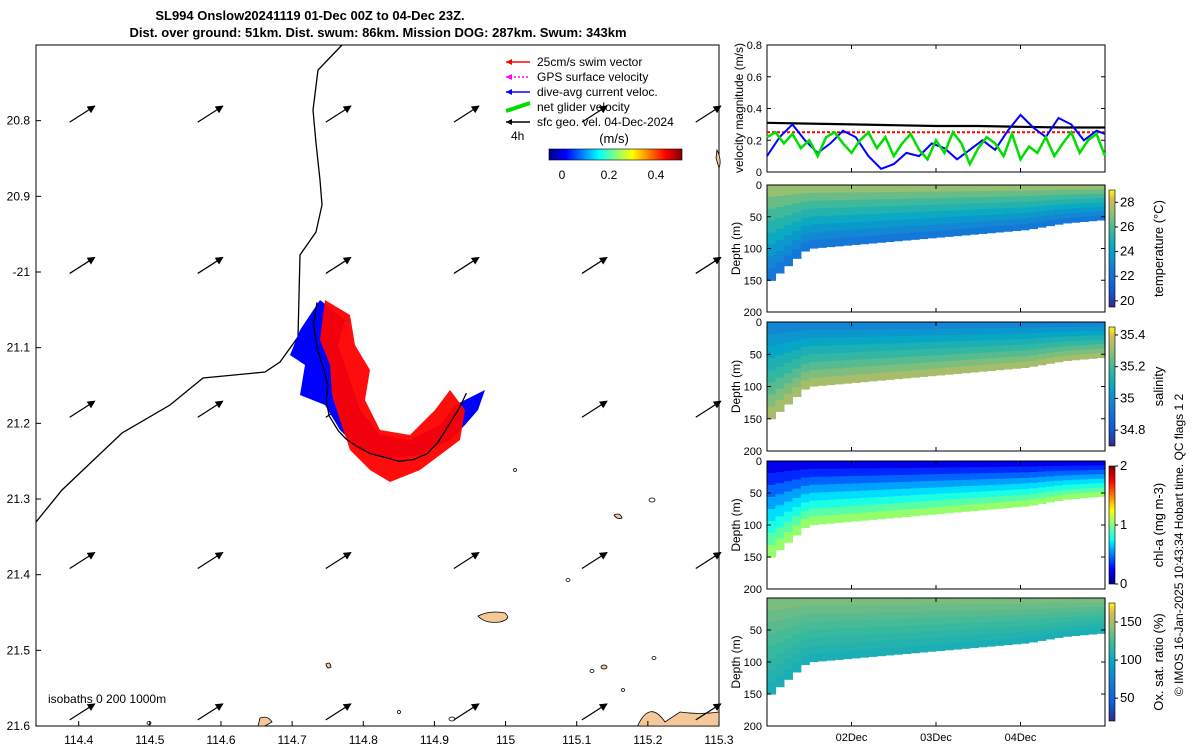  I want to click on y-tick-label: 150, so click(753, 281).